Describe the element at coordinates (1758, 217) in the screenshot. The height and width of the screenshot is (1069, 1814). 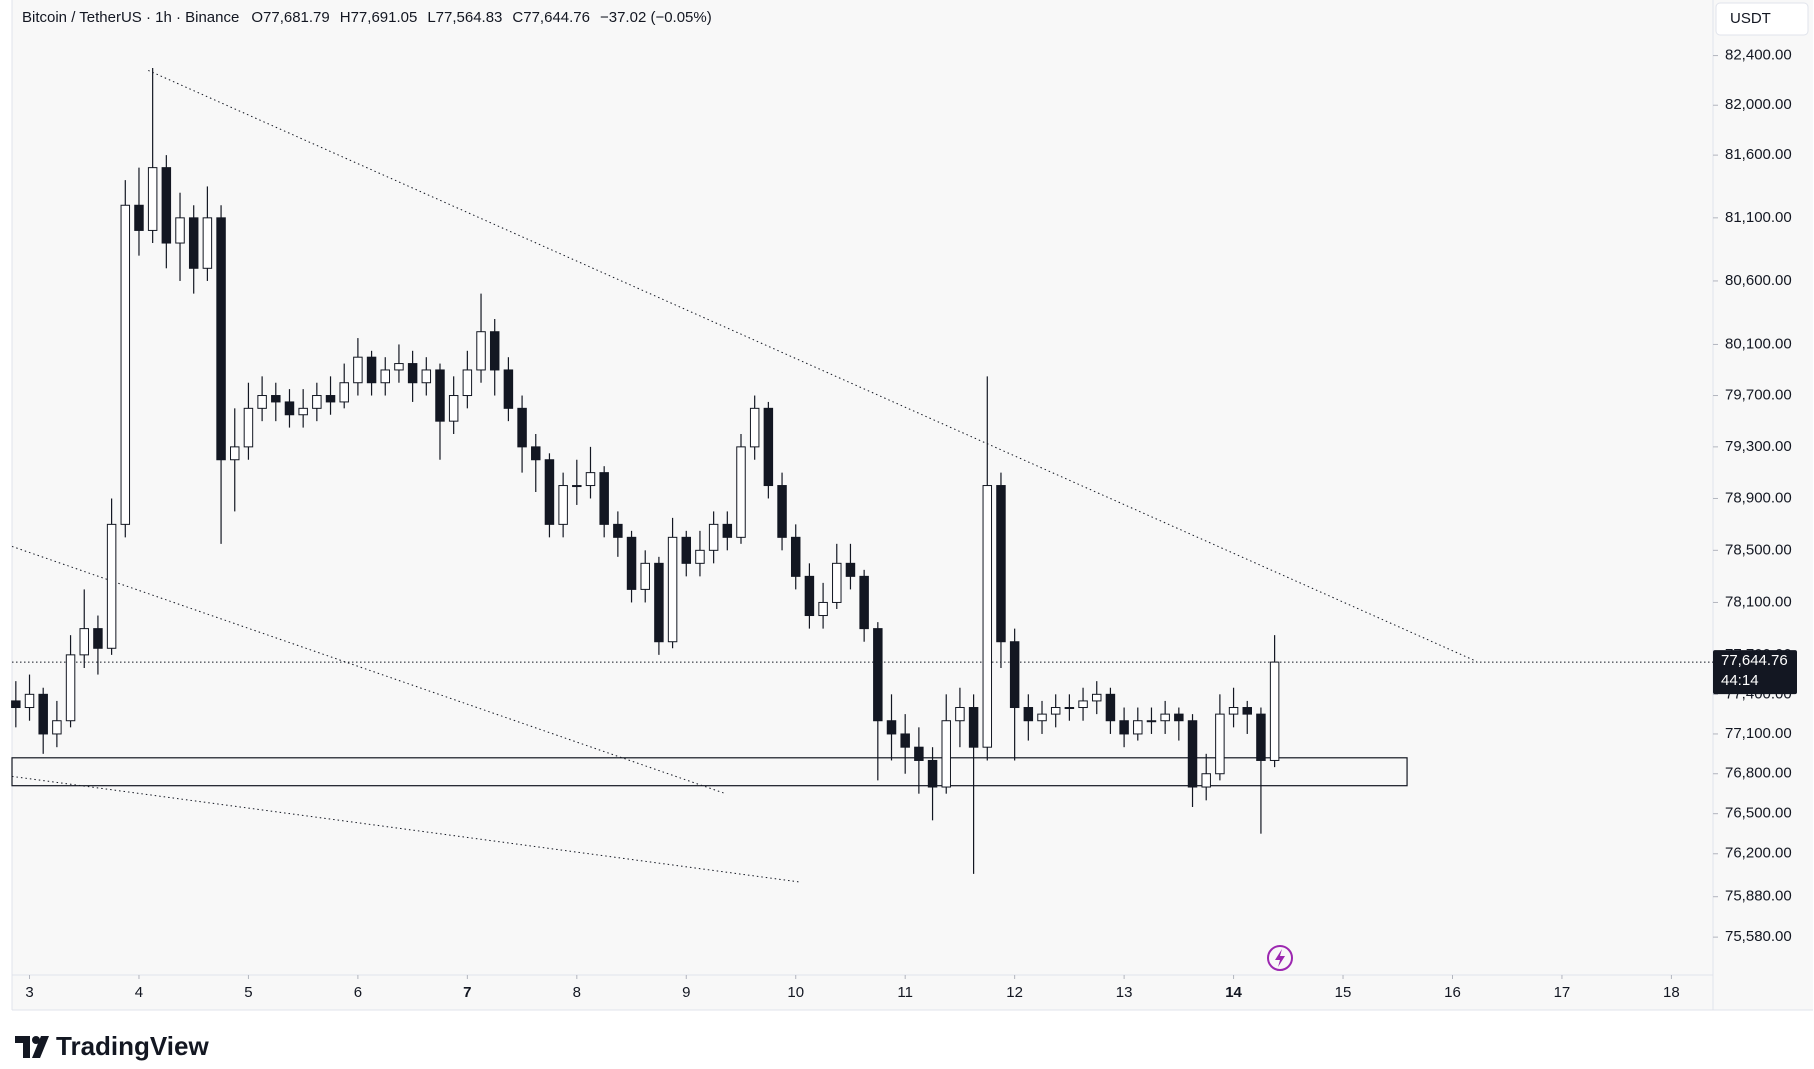
I see `y-tick-label: 81,100.00` at that location.